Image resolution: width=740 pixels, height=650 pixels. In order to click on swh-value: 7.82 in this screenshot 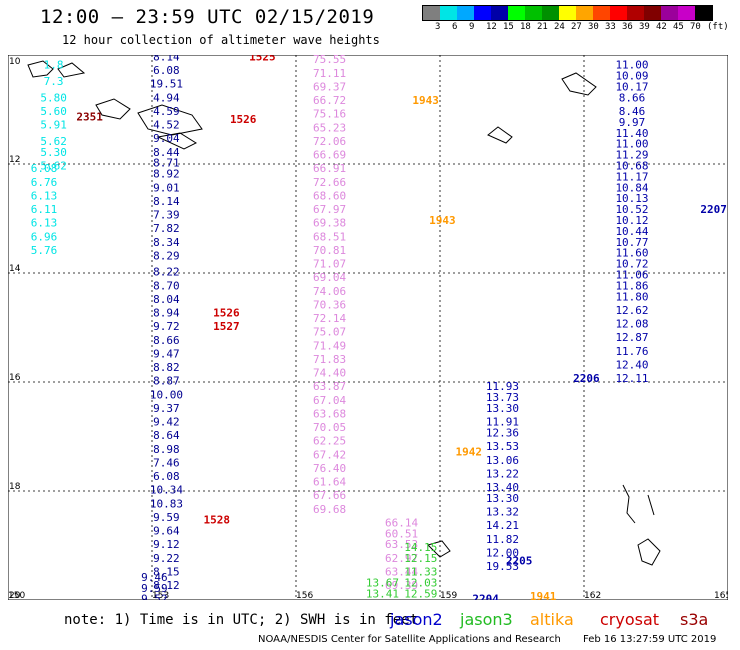, I will do `click(166, 228)`.